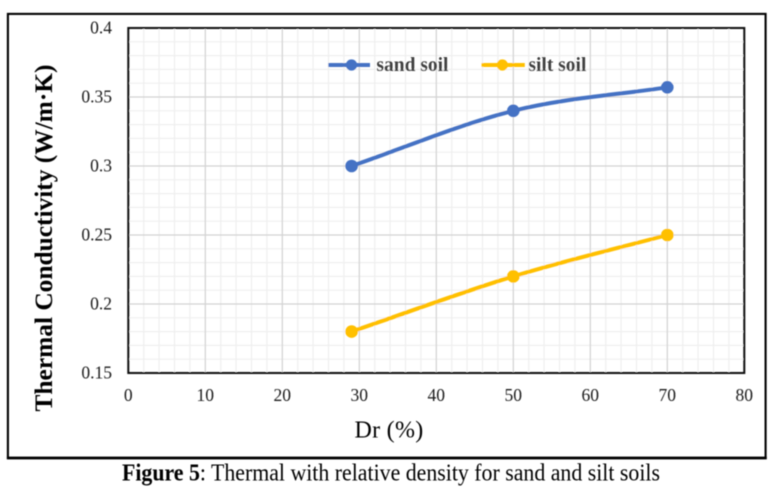 The height and width of the screenshot is (496, 778). I want to click on svg-text: 20, so click(283, 395).